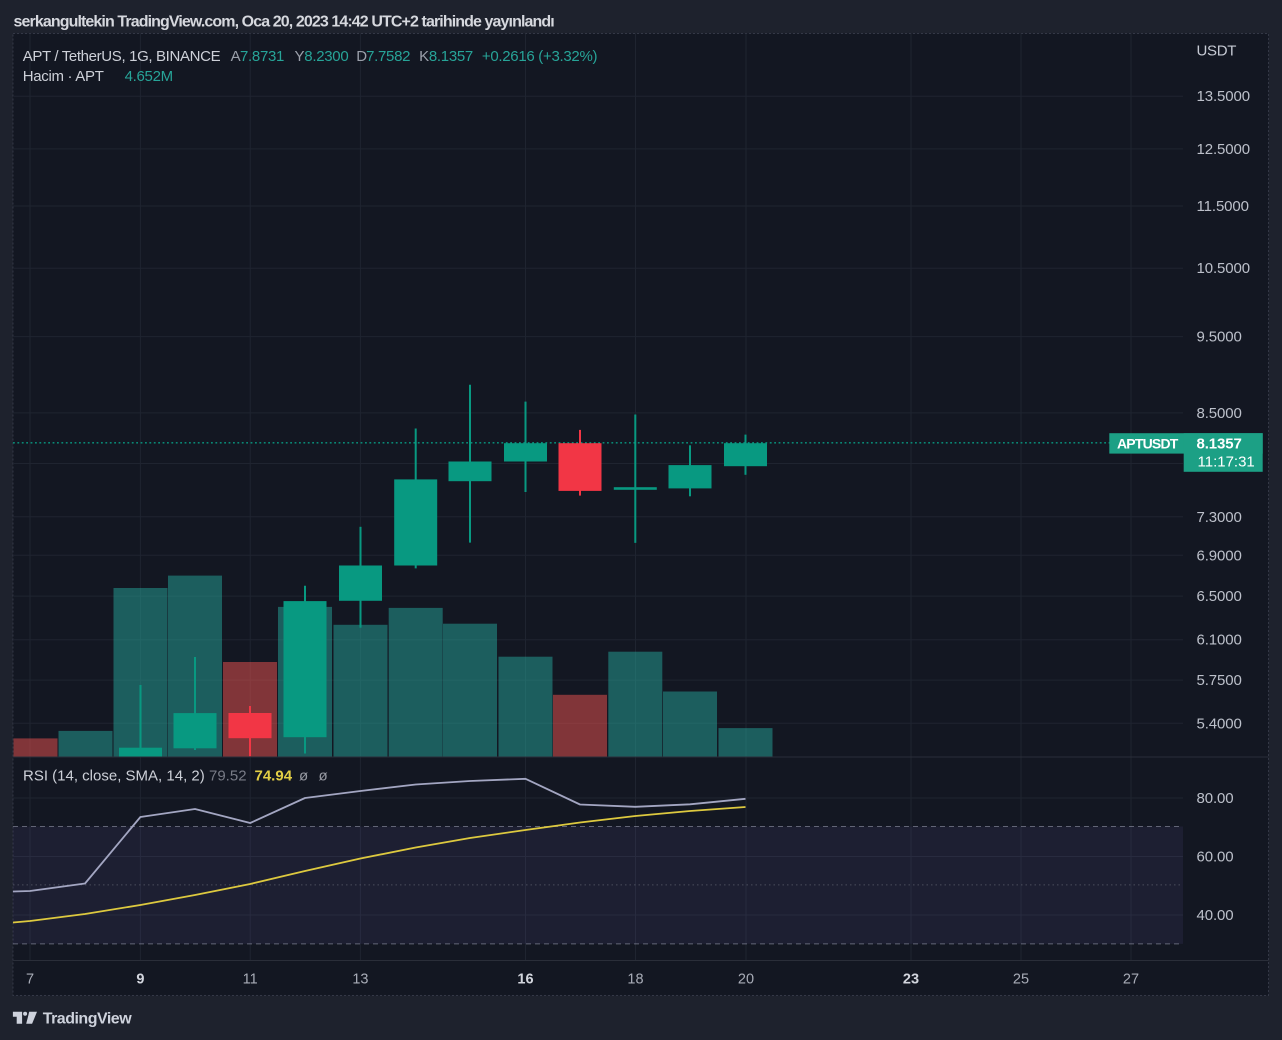 The image size is (1282, 1040). Describe the element at coordinates (1224, 268) in the screenshot. I see `svg-text: 10.5000` at that location.